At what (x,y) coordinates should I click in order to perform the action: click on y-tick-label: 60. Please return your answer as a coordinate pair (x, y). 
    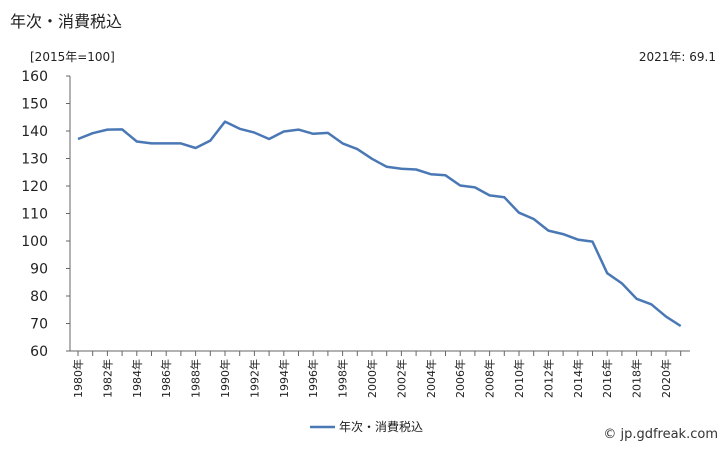
    Looking at the image, I should click on (39, 352).